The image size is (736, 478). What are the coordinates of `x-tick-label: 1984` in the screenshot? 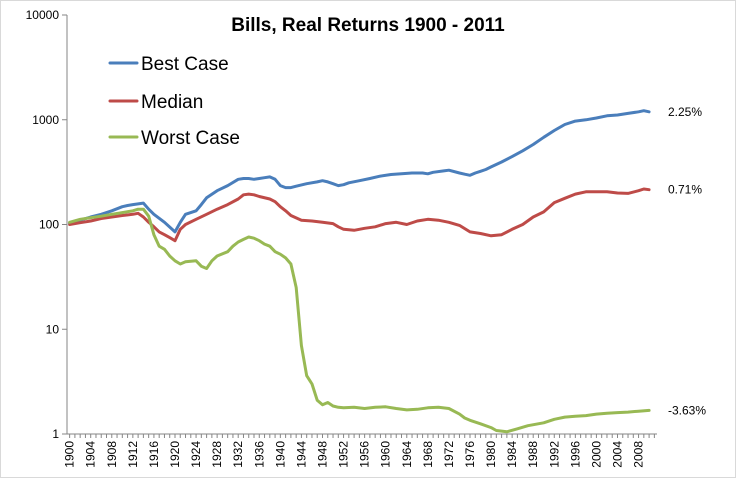 It's located at (512, 454).